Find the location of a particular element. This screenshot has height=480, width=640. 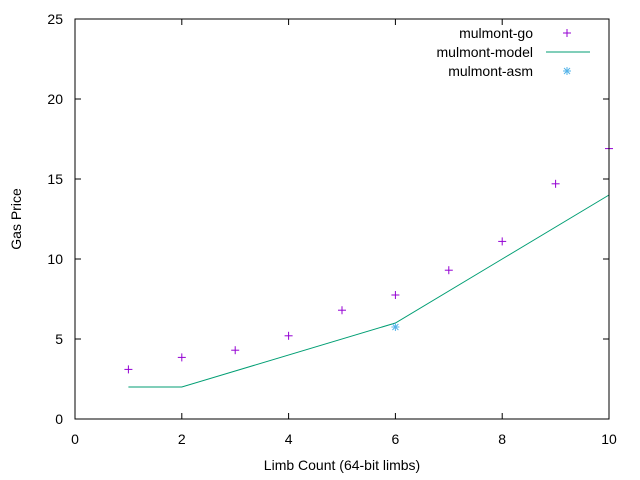

y-tick-label: 25 is located at coordinates (55, 19).